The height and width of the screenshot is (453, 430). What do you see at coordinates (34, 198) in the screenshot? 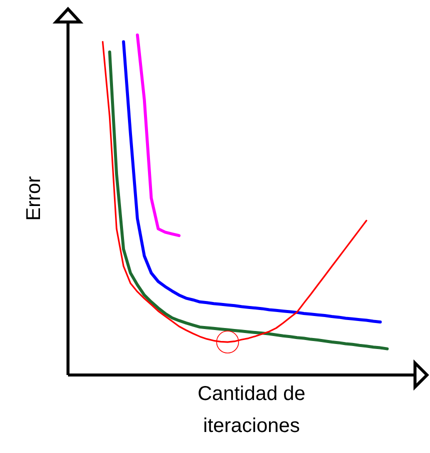
I see `y-axis-title: Error` at bounding box center [34, 198].